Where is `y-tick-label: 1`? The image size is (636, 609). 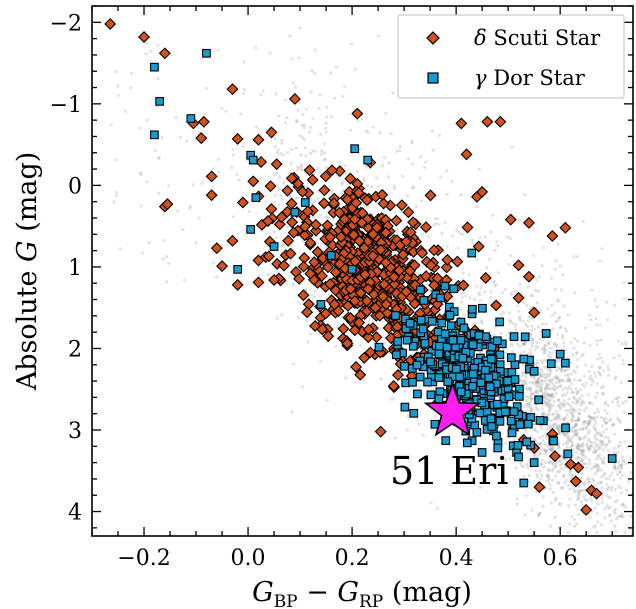 y-tick-label: 1 is located at coordinates (75, 268).